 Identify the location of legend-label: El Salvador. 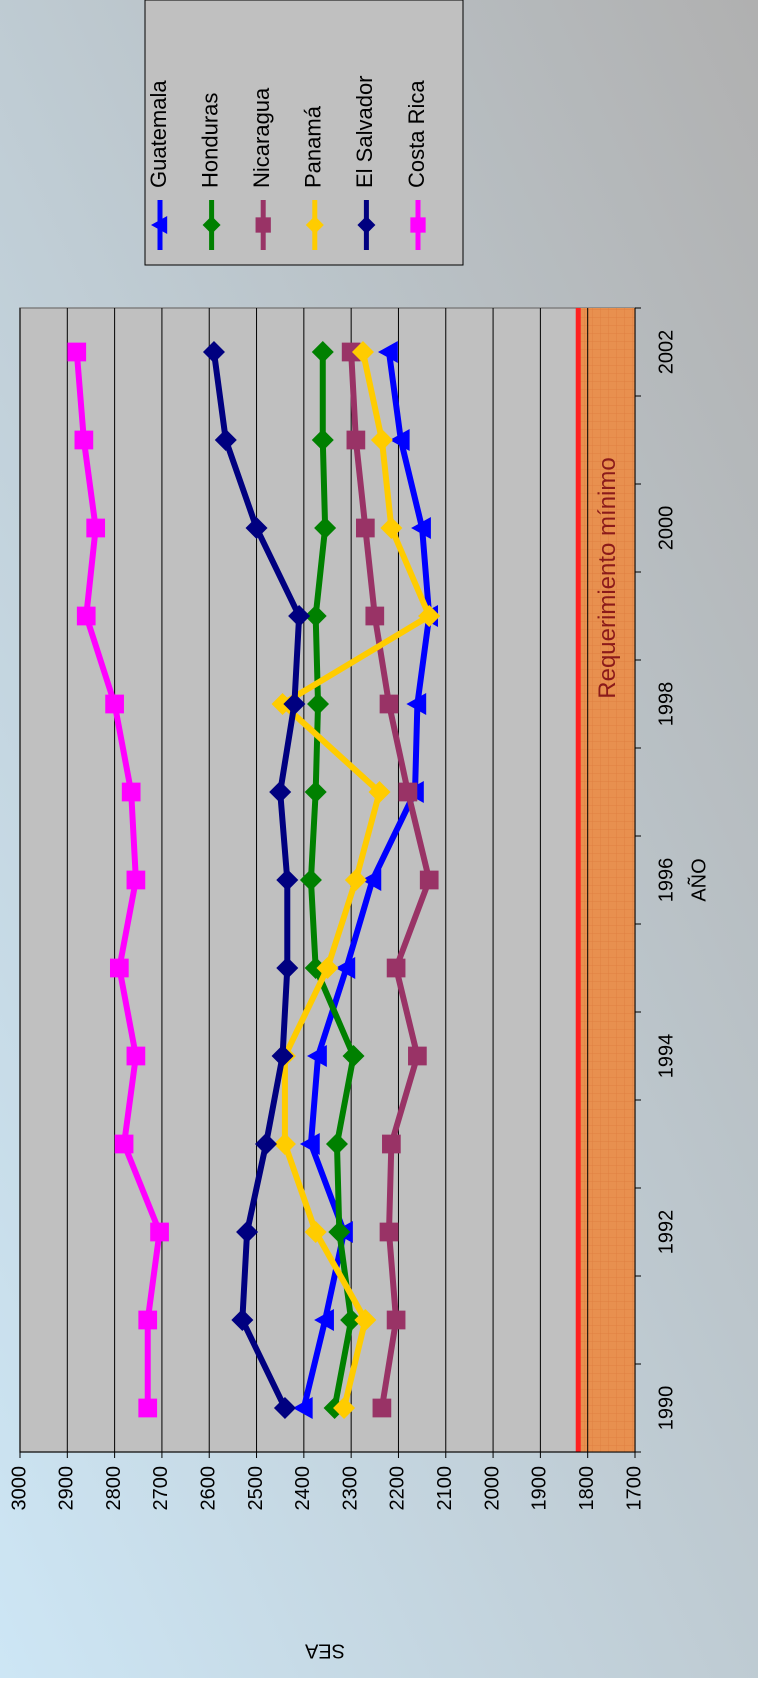
(364, 131).